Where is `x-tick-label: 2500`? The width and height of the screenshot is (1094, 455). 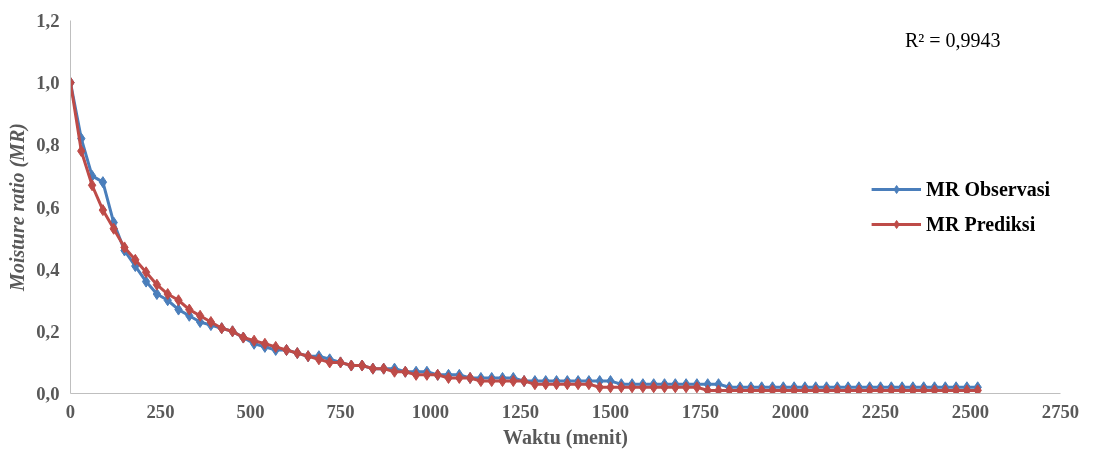
x-tick-label: 2500 is located at coordinates (970, 411).